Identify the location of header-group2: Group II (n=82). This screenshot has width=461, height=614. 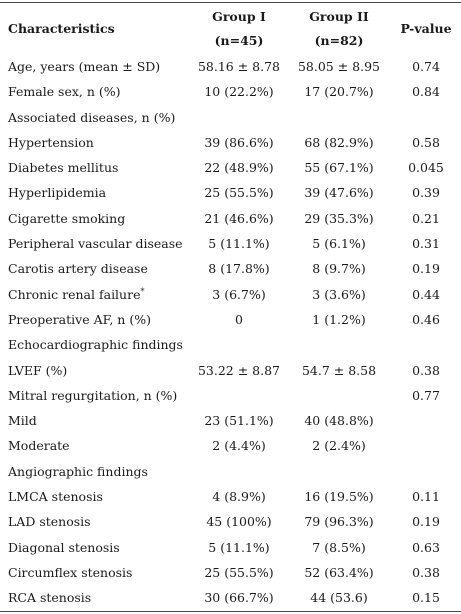
(339, 29).